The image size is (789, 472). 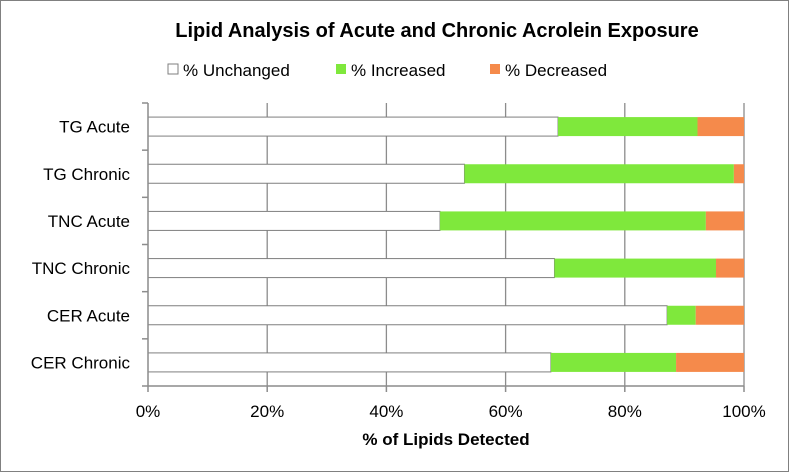 What do you see at coordinates (81, 362) in the screenshot?
I see `y-tick-label: CER Chronic` at bounding box center [81, 362].